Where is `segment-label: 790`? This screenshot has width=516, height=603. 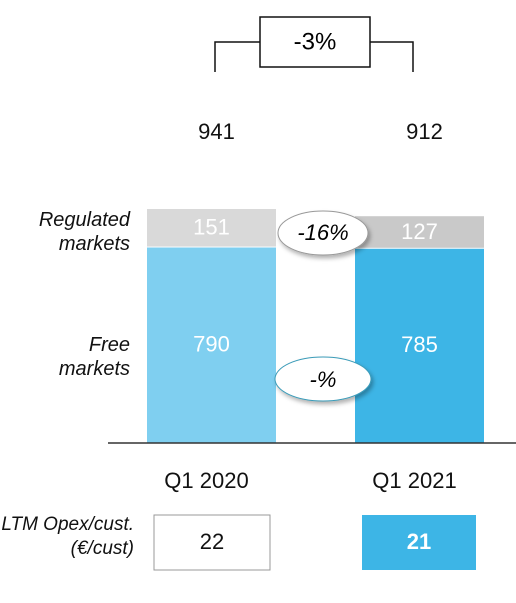
segment-label: 790 is located at coordinates (211, 344).